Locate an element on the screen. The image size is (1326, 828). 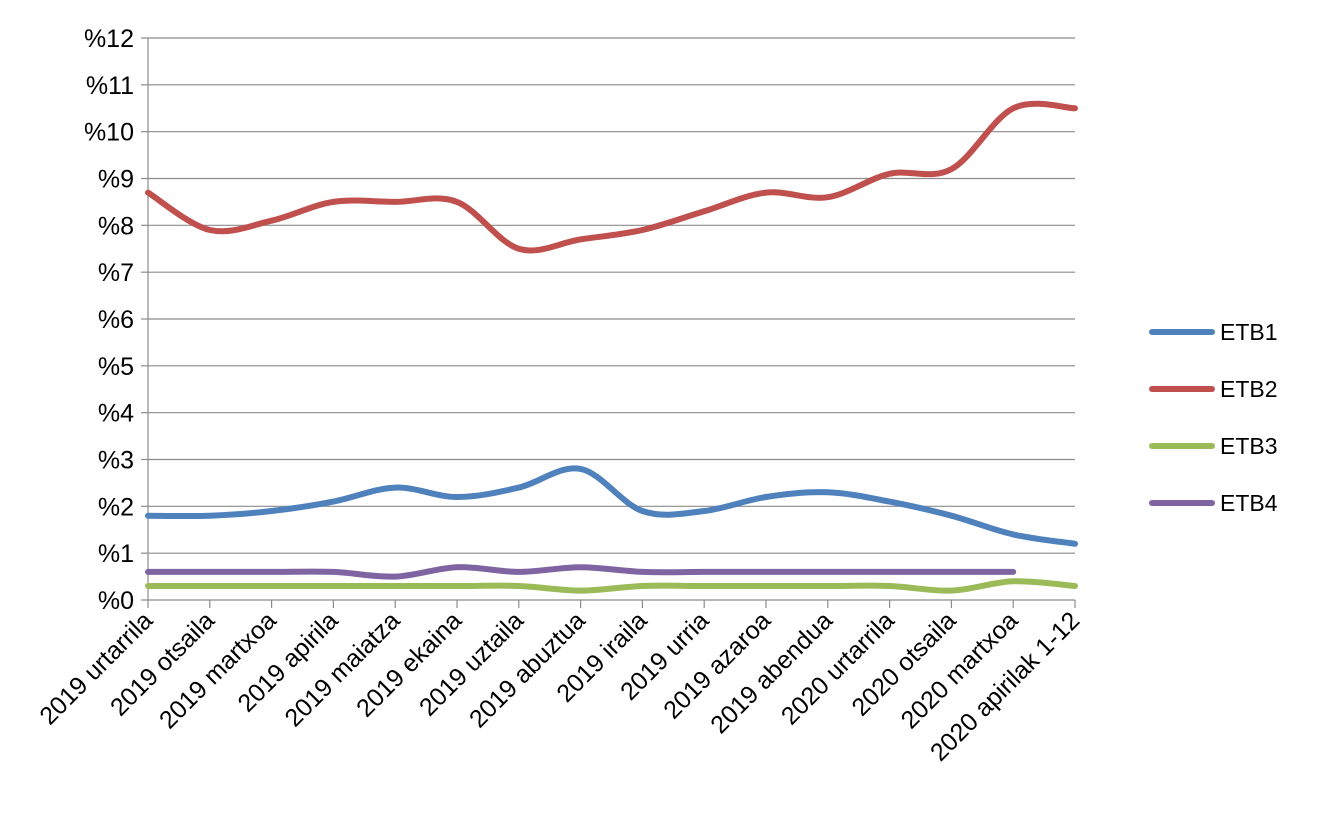
y-tick-label: %6 is located at coordinates (116, 320).